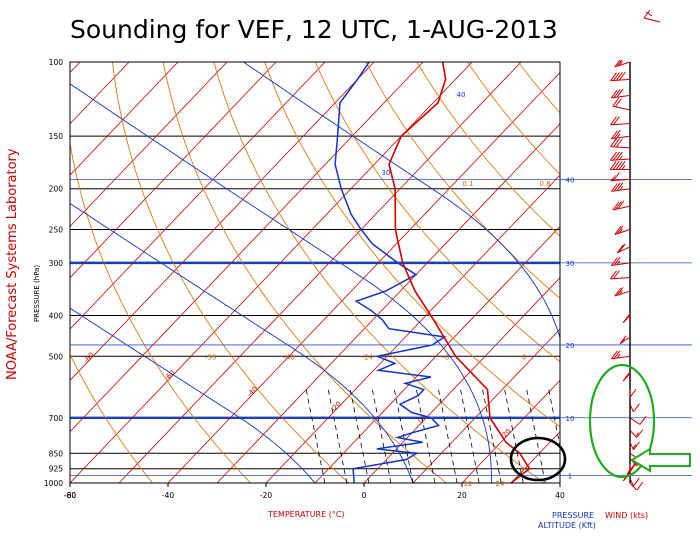 This screenshot has height=550, width=700. Describe the element at coordinates (53, 483) in the screenshot. I see `pressure-tick-label: 1000` at that location.